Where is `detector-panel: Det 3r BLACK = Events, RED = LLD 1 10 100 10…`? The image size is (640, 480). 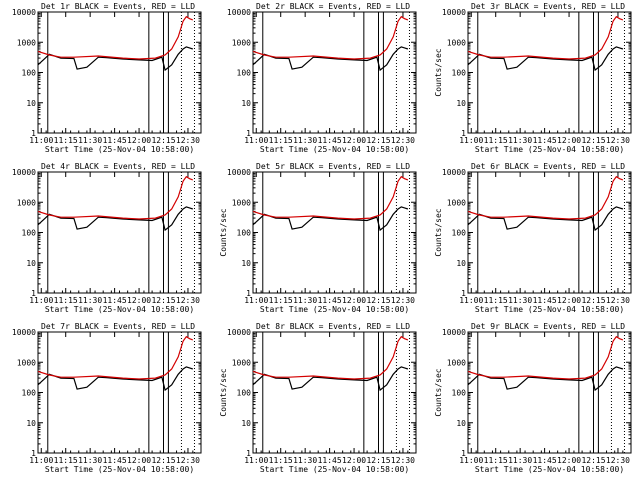
detector-panel: Det 3r BLACK = Events, RED = LLD 1 10 100 10… is located at coordinates (533, 78).